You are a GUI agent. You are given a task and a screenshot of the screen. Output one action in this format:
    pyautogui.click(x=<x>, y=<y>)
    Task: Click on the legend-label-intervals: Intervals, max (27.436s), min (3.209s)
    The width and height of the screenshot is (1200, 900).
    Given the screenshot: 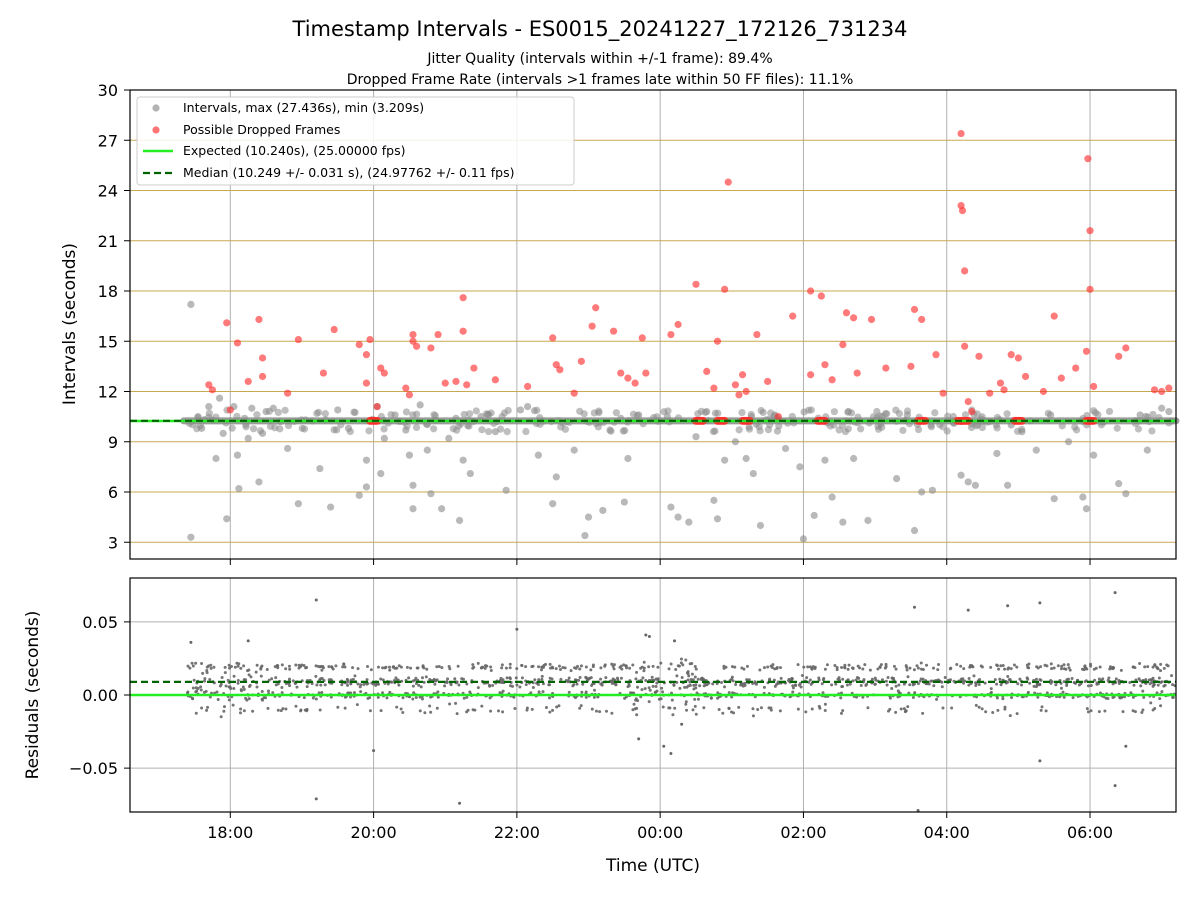 What is the action you would take?
    pyautogui.click(x=303, y=107)
    